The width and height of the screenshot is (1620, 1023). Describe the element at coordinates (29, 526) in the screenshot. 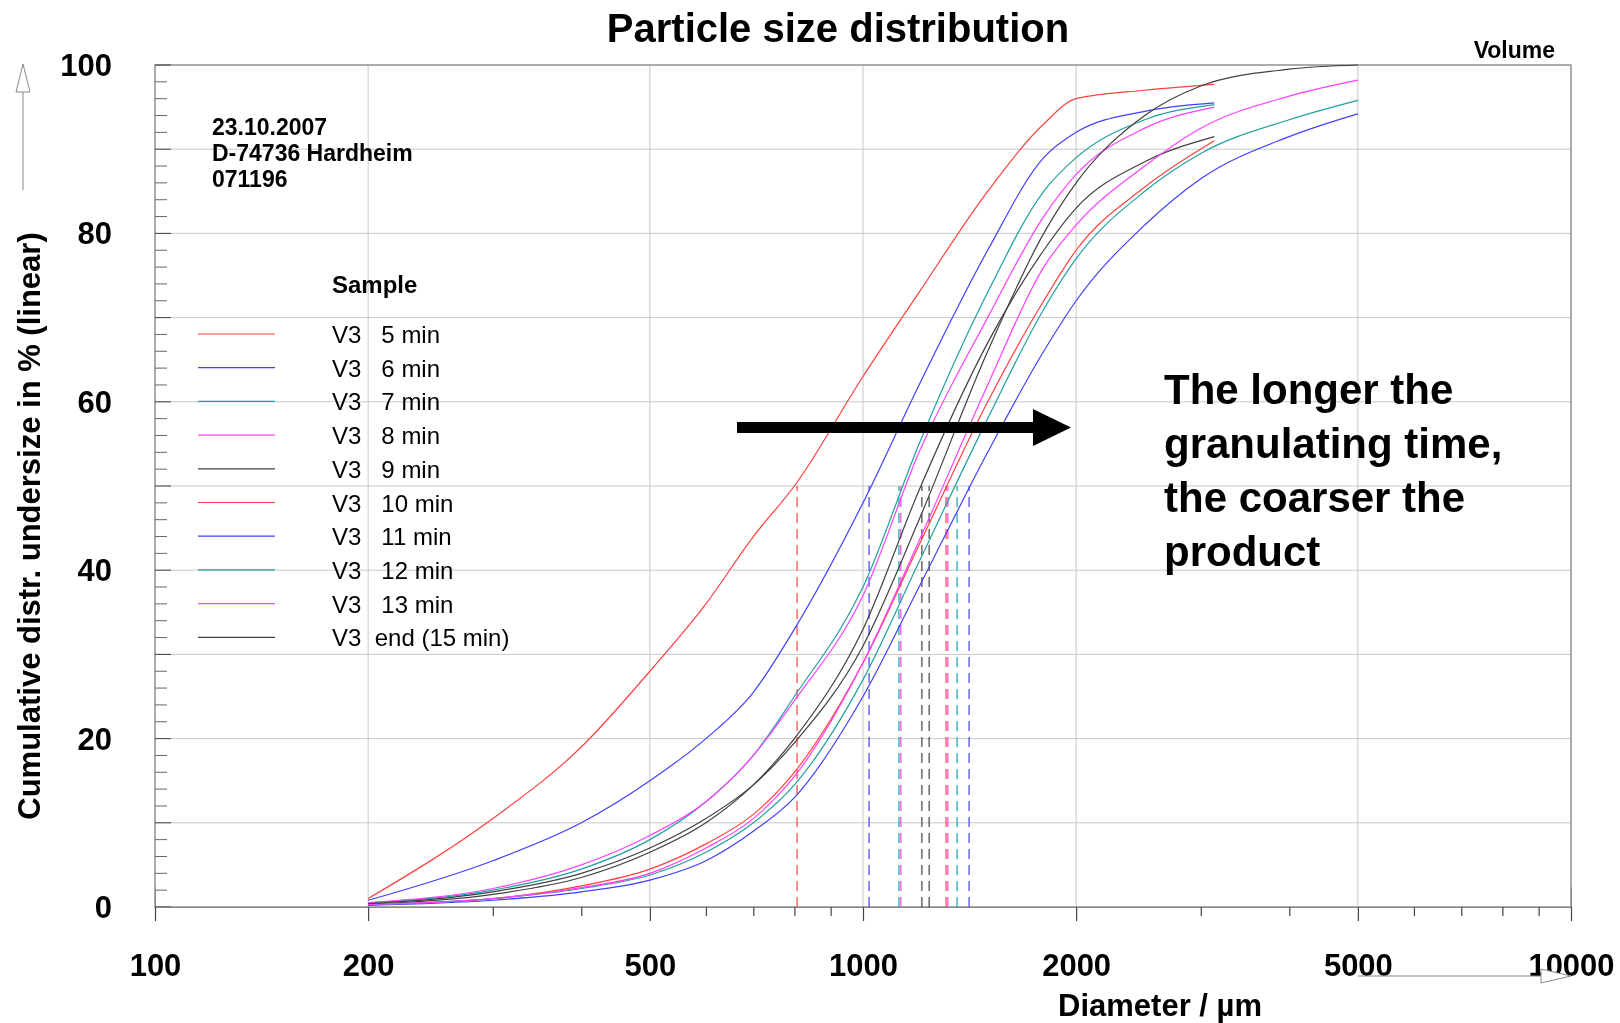

I see `y-axis-title: Cumulative distr. undersize in % (linear)` at that location.